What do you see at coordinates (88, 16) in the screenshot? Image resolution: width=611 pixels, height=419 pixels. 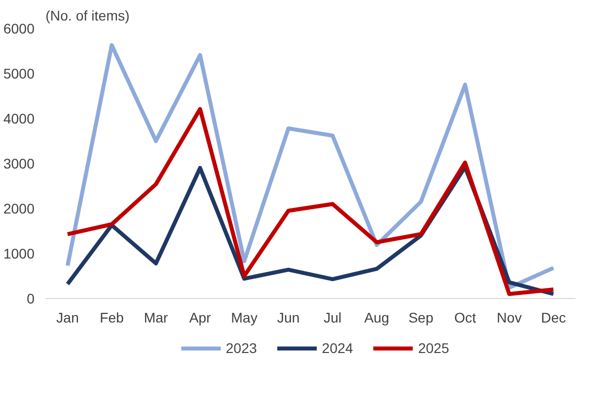 I see `y-axis-title: (No. of items)` at bounding box center [88, 16].